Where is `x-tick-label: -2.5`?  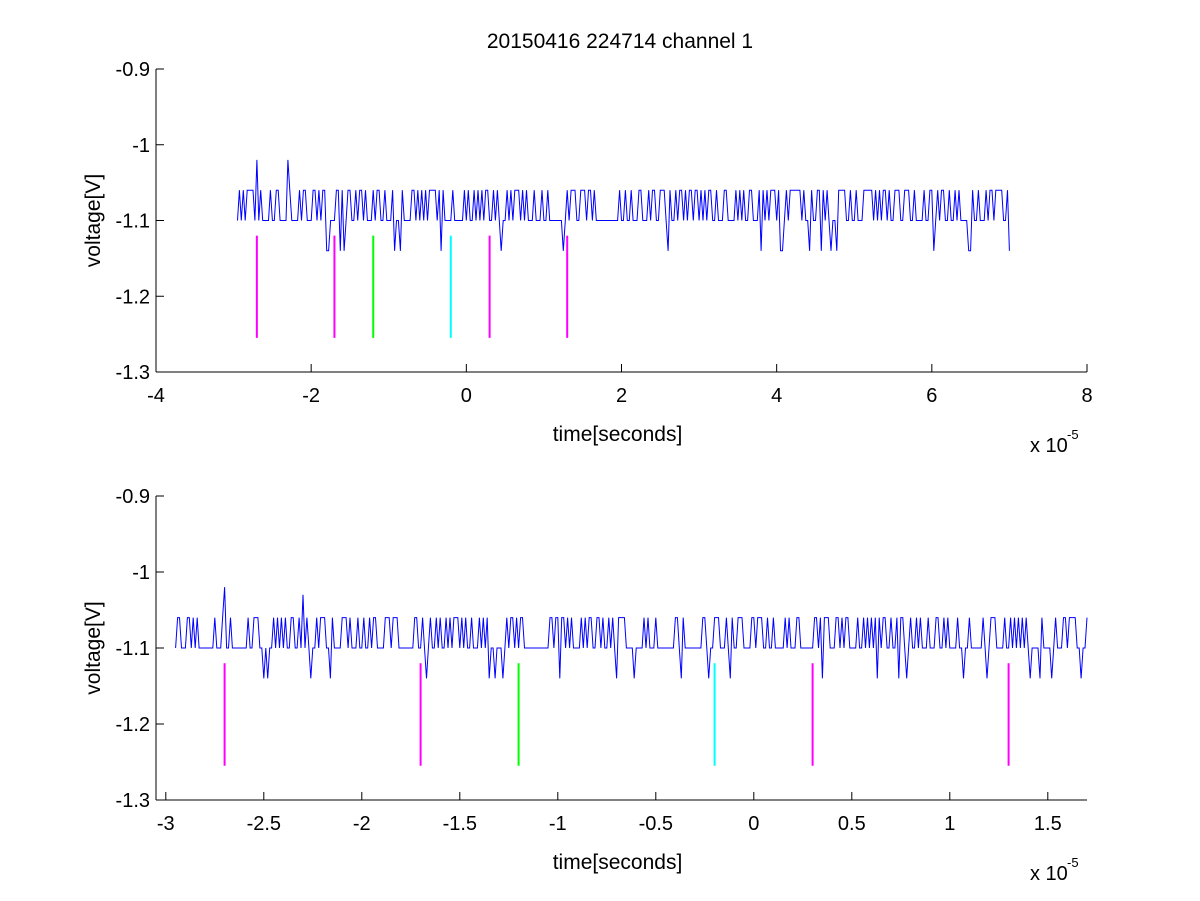
x-tick-label: -2.5 is located at coordinates (264, 824).